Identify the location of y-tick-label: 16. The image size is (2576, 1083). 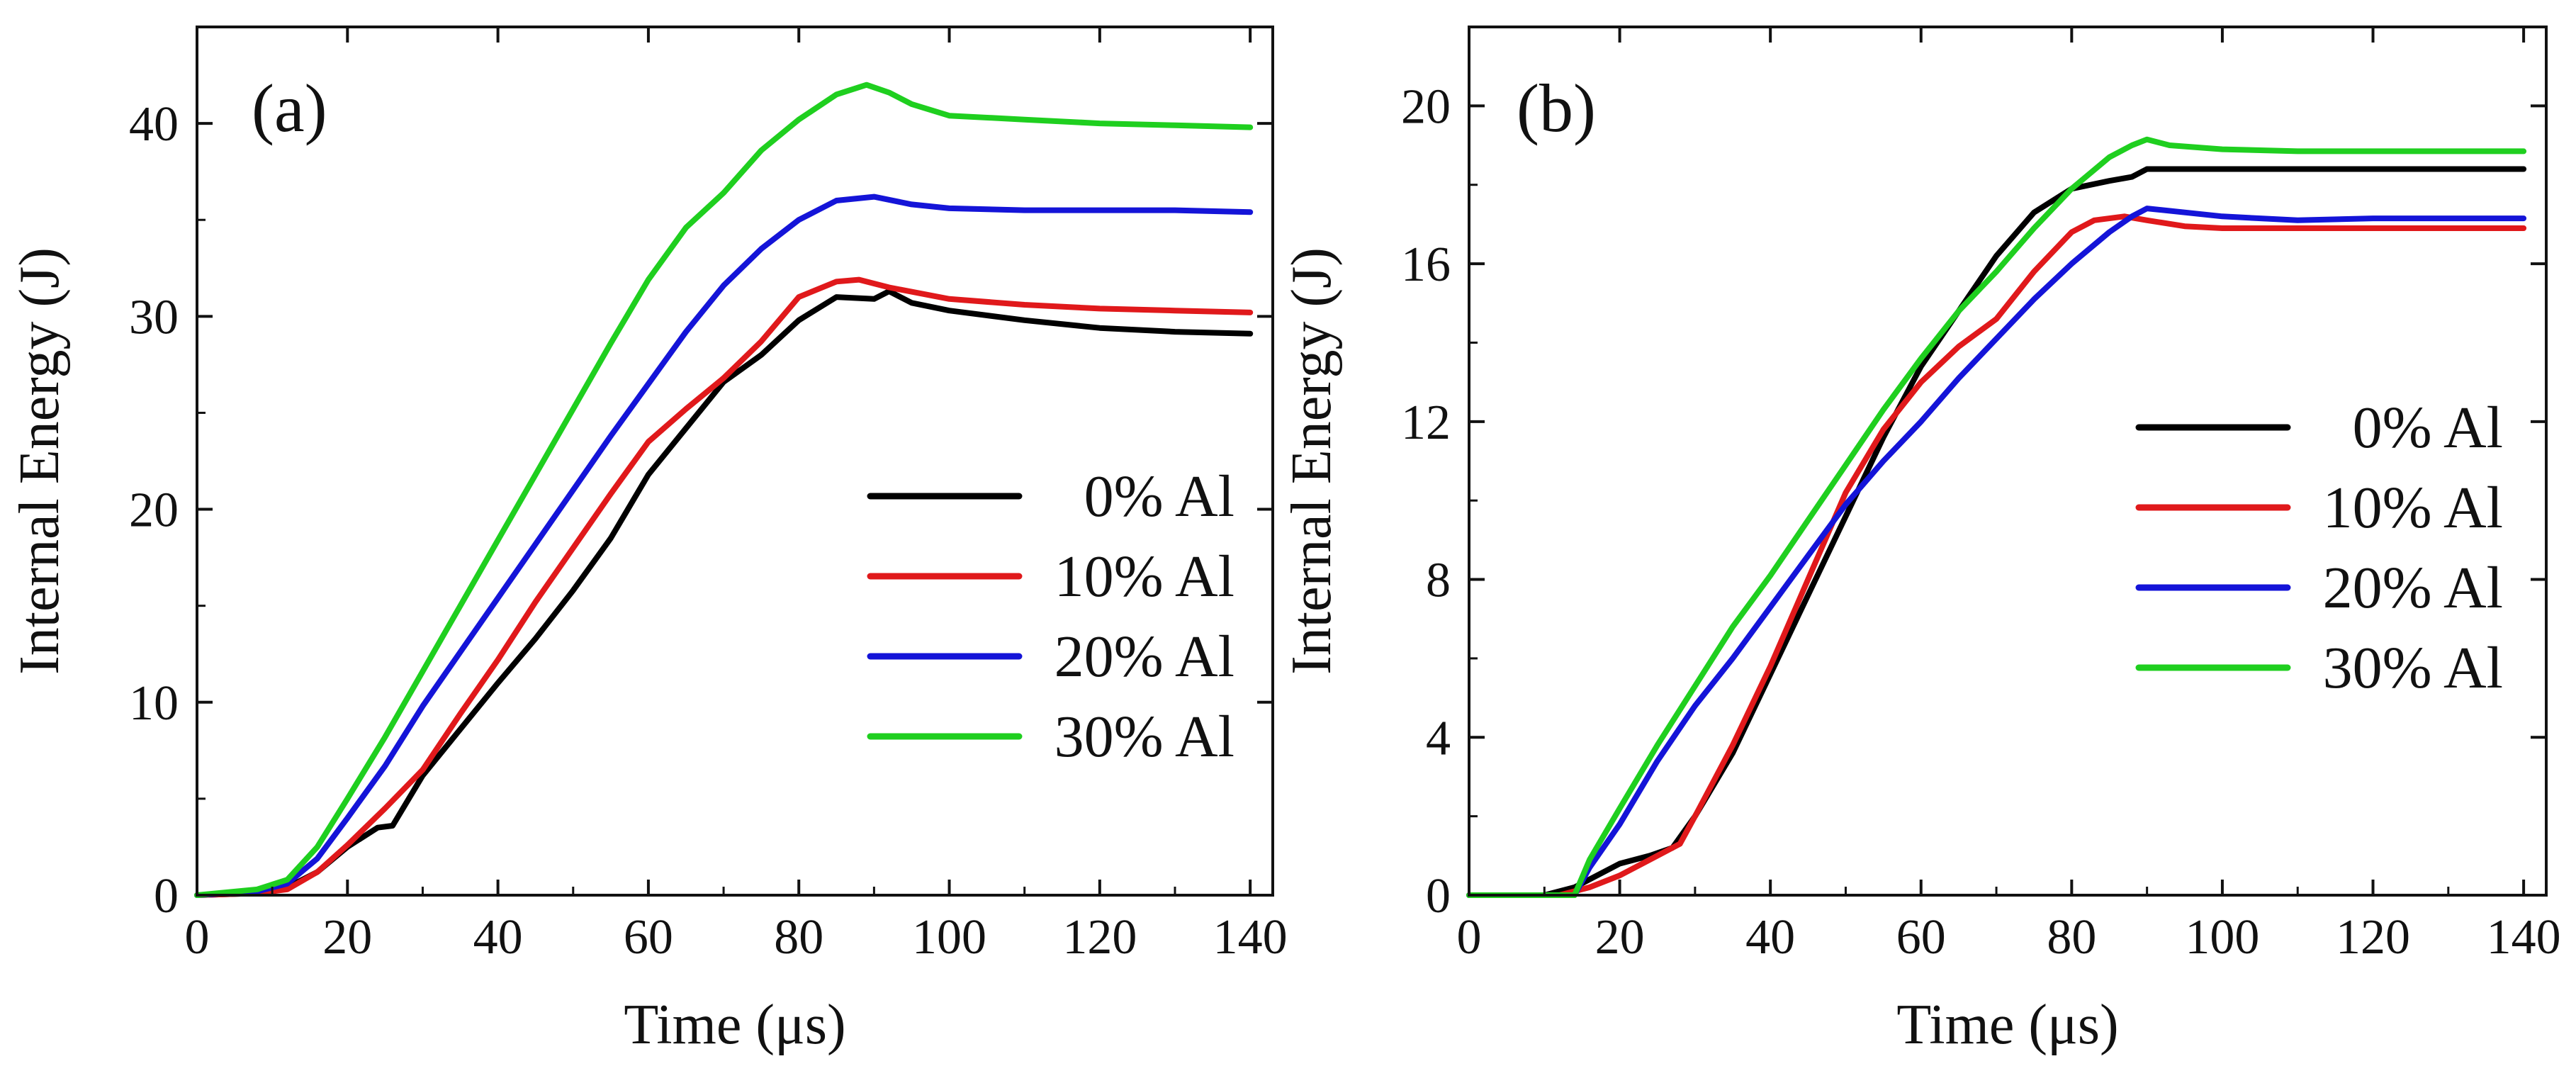
(1426, 264).